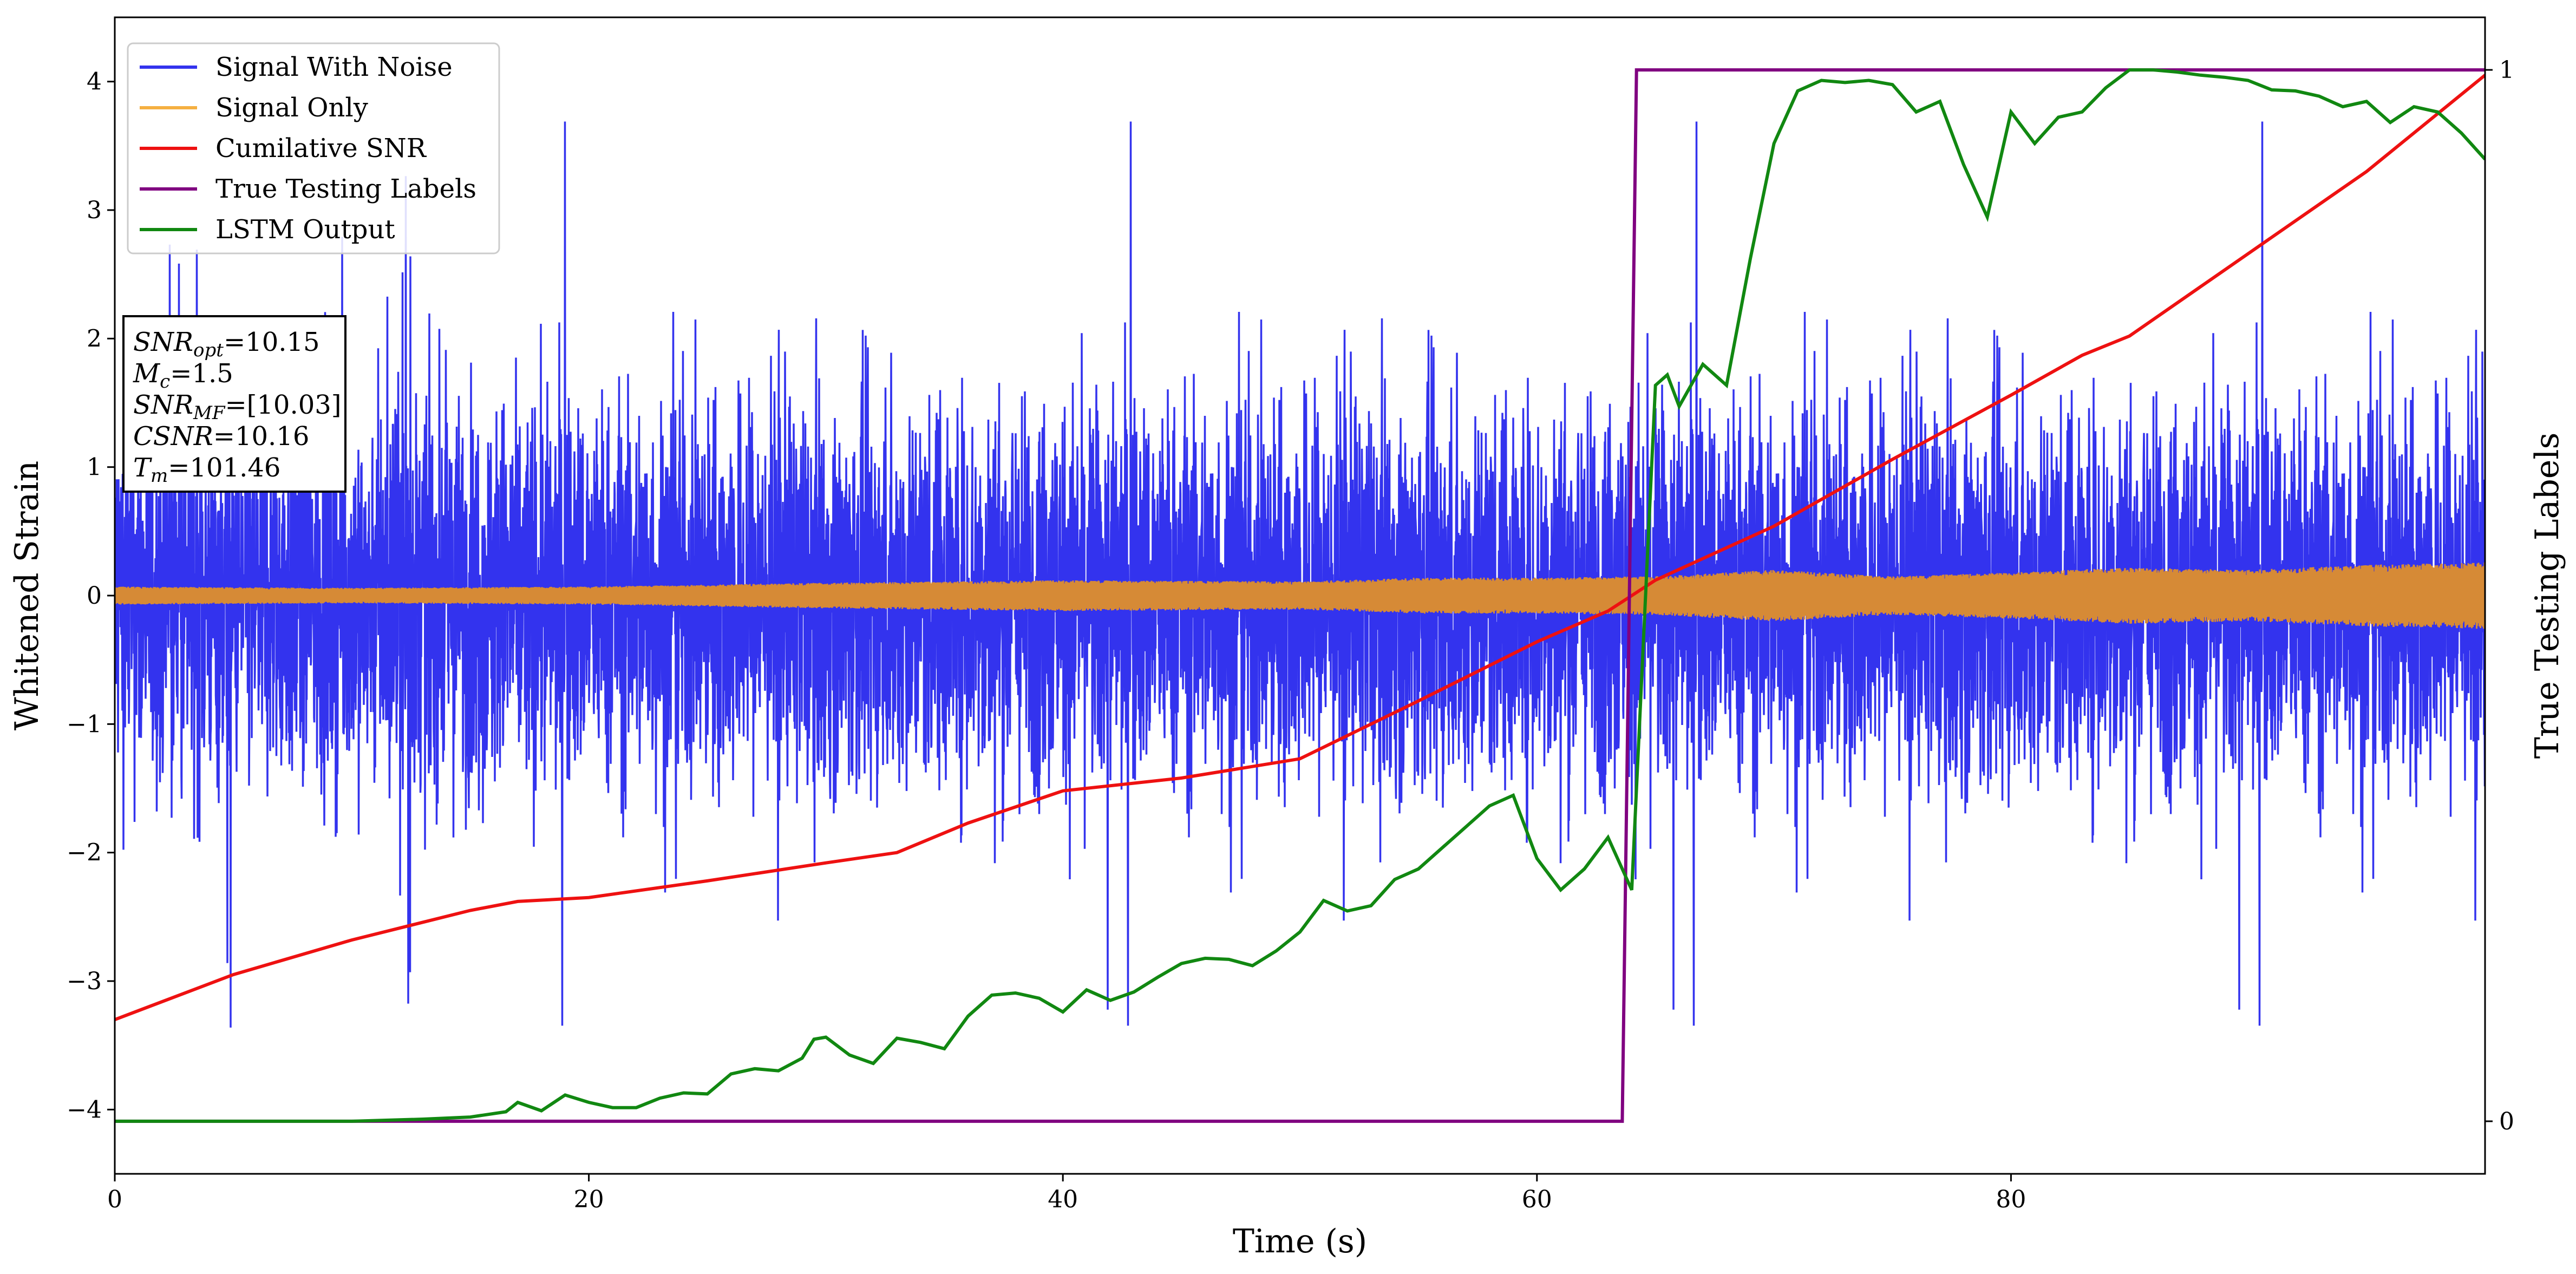 The width and height of the screenshot is (2576, 1274). What do you see at coordinates (1537, 1199) in the screenshot?
I see `x-tick-label: 60` at bounding box center [1537, 1199].